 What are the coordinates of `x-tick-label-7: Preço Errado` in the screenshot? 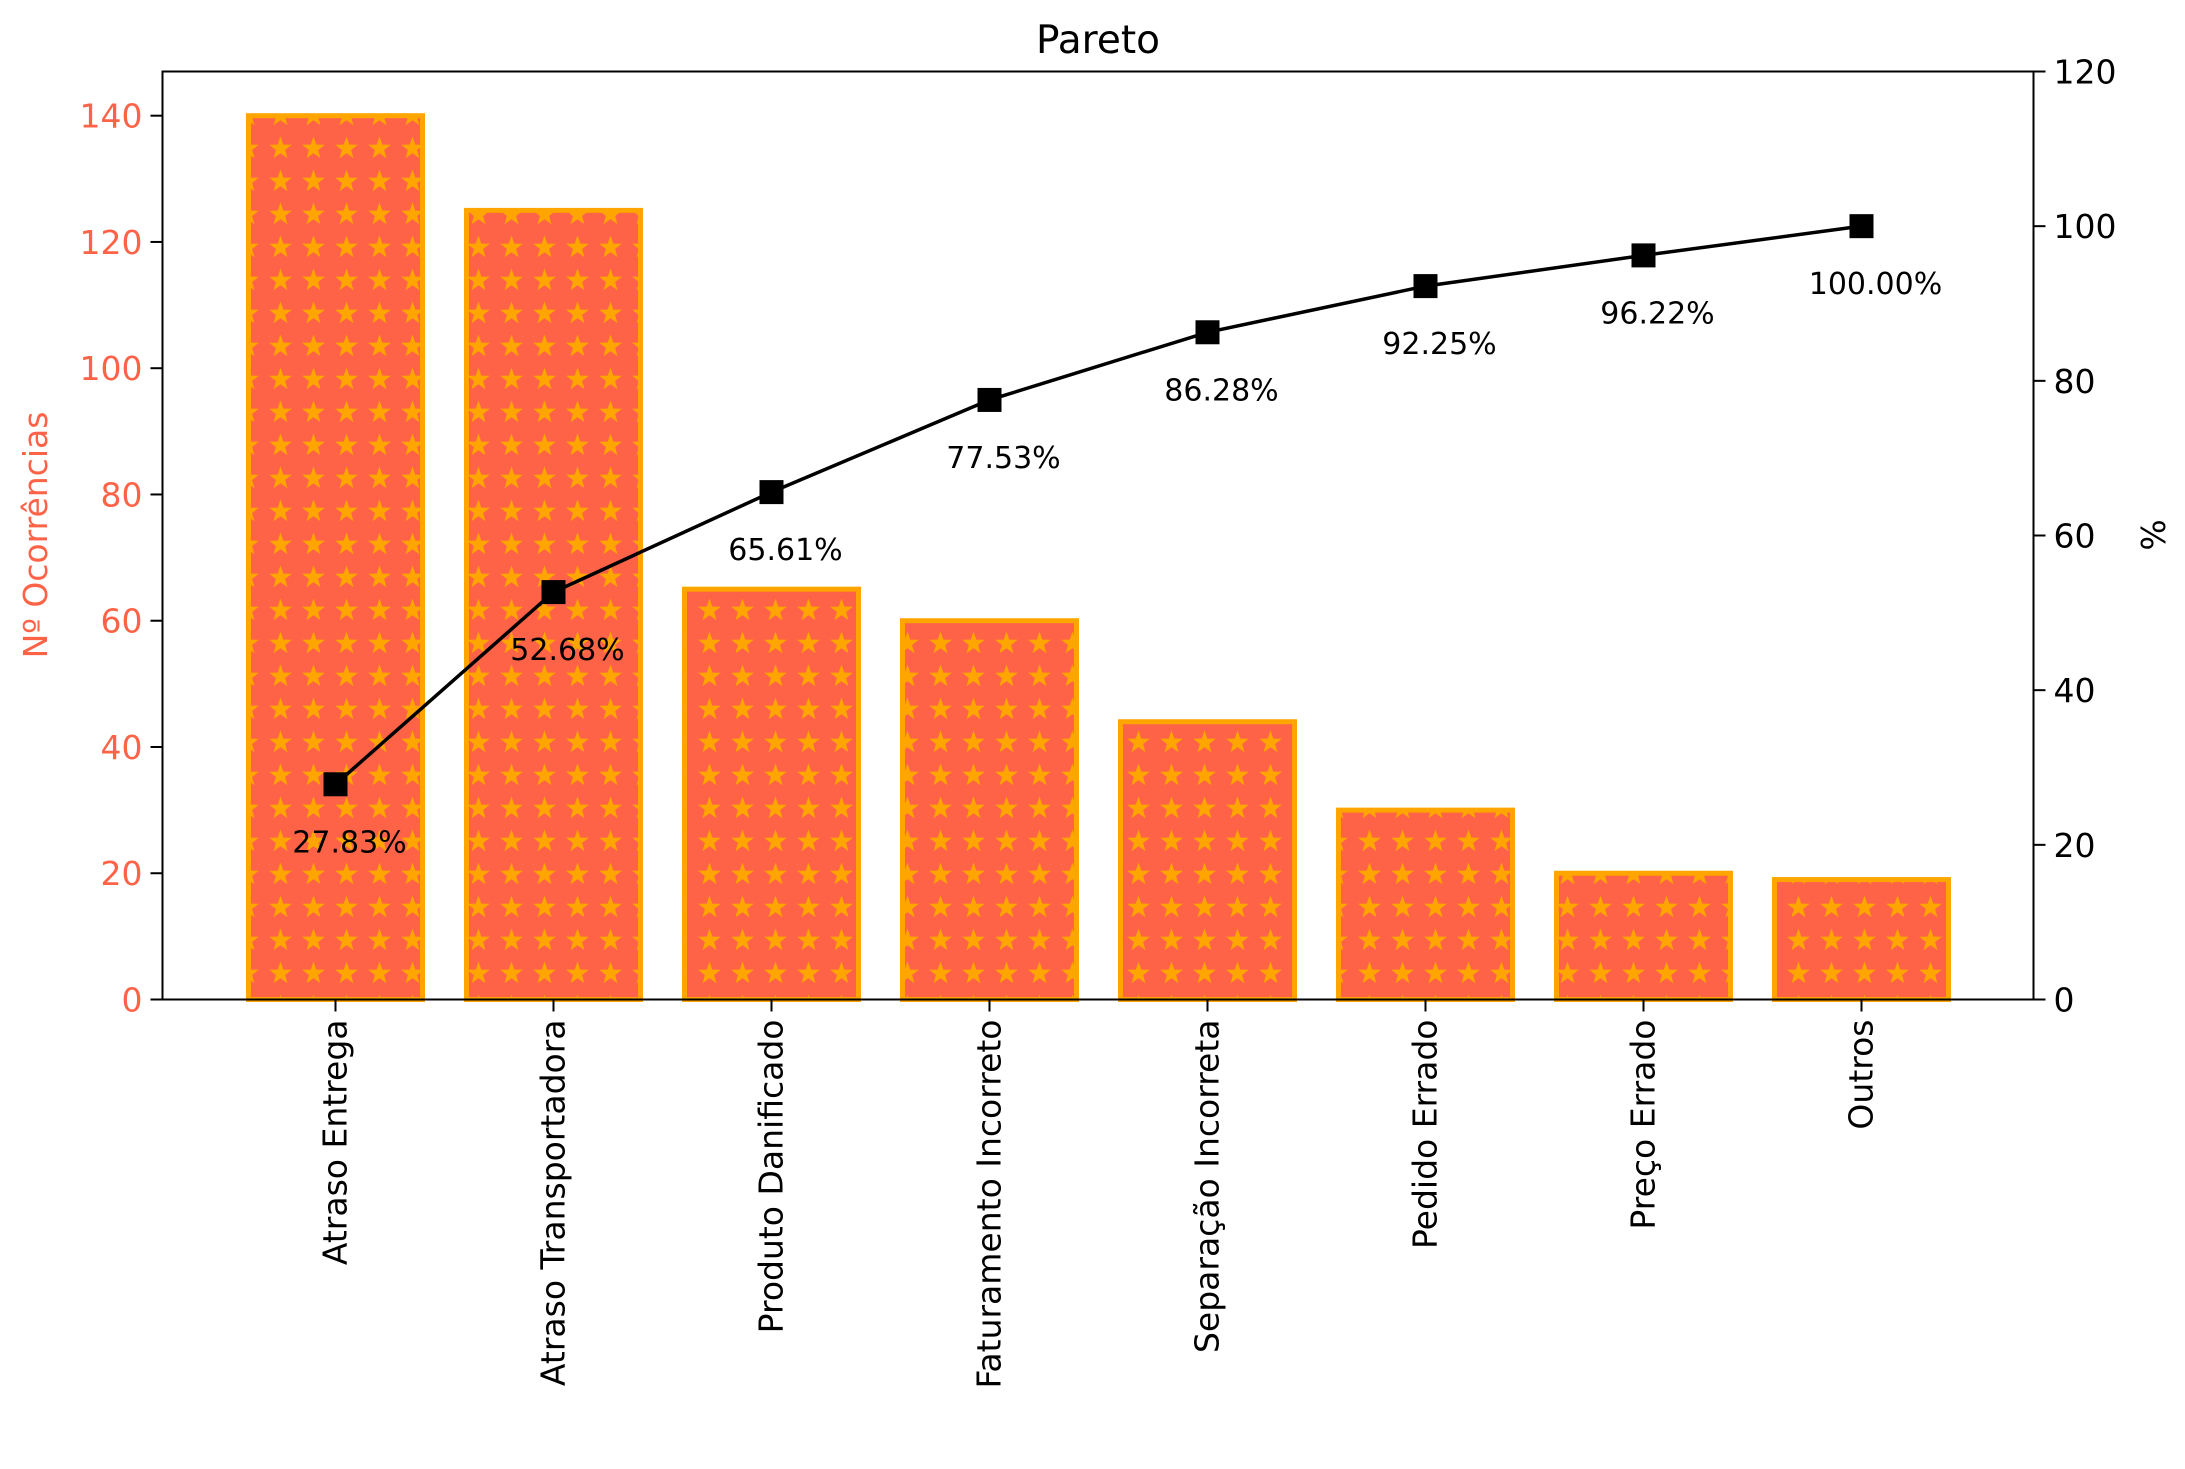 It's located at (1643, 1125).